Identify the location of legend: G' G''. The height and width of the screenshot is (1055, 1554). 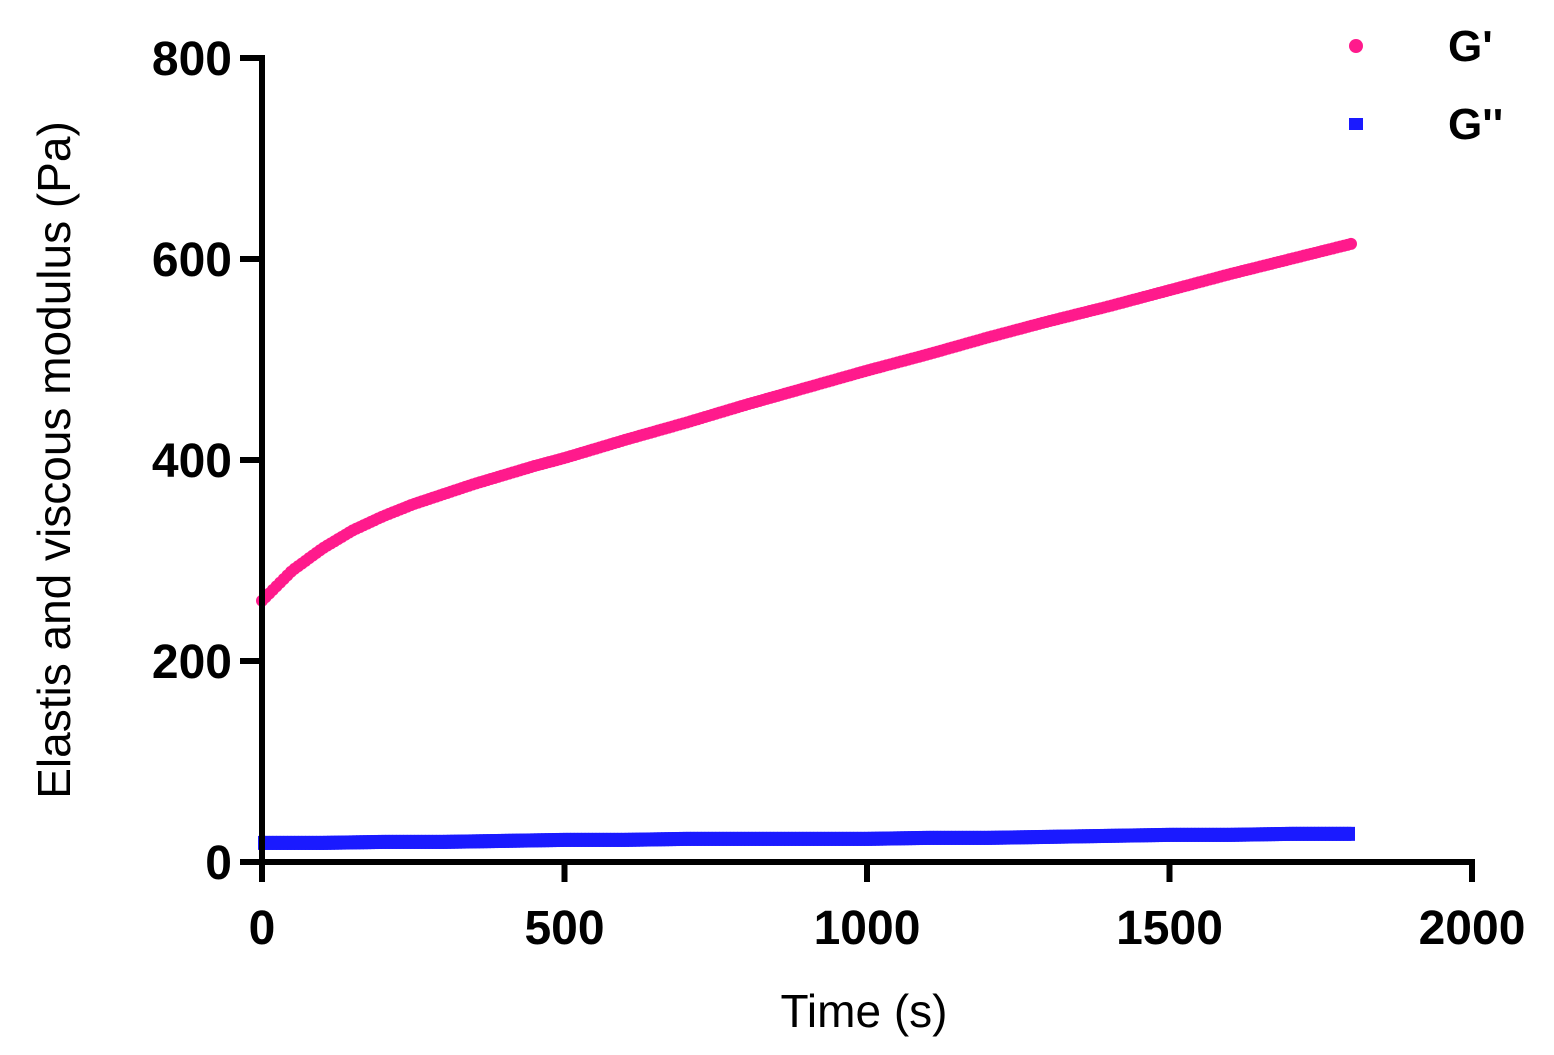
(1426, 85).